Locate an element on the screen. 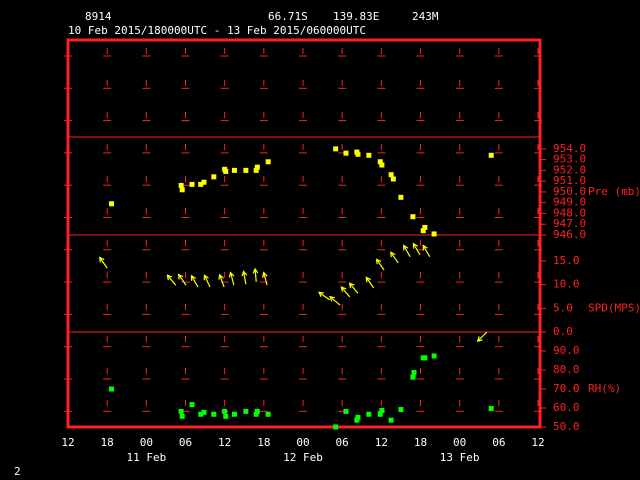 This screenshot has width=640, height=480. y-tick-label: 5.0 is located at coordinates (563, 307).